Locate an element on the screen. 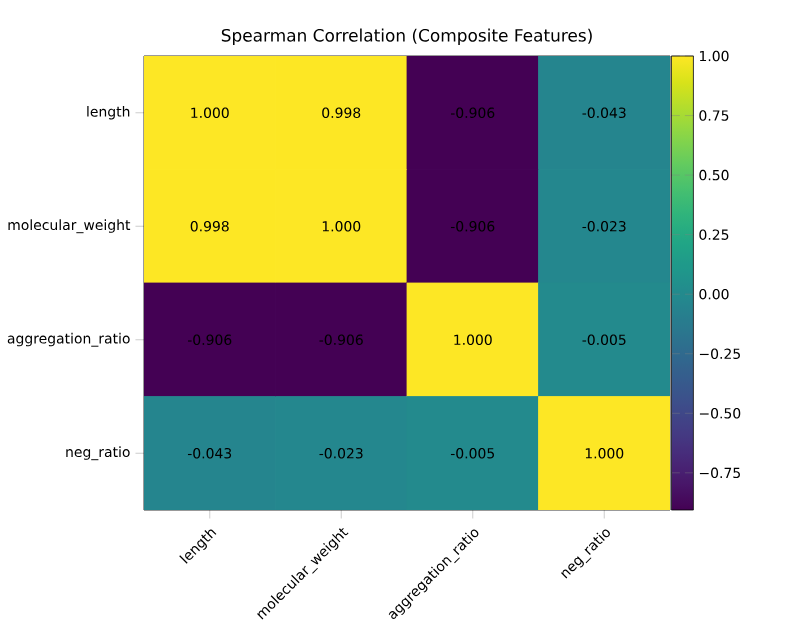 The width and height of the screenshot is (800, 640). chart-title: Spearman Correlation (Composite Features) is located at coordinates (406, 37).